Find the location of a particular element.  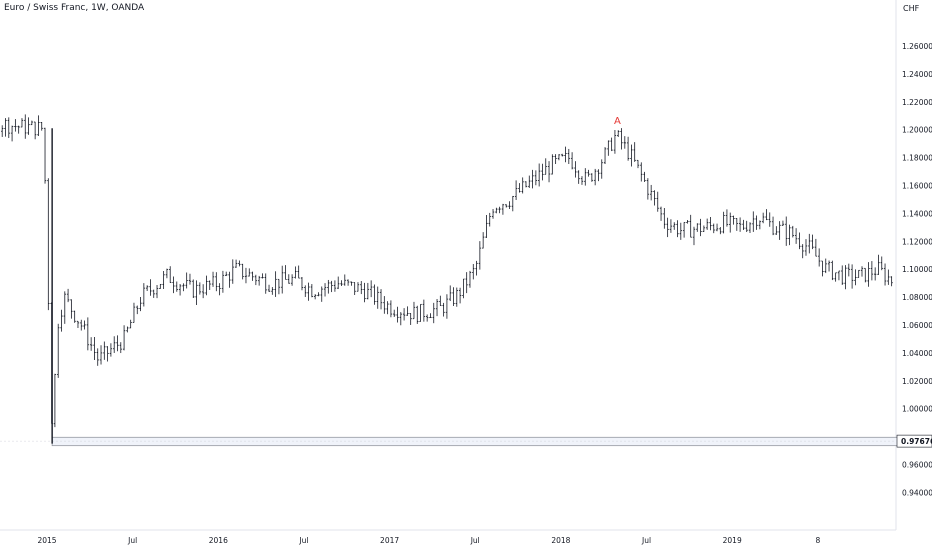

wave-labels: AabcBC is located at coordinates (617, 121).